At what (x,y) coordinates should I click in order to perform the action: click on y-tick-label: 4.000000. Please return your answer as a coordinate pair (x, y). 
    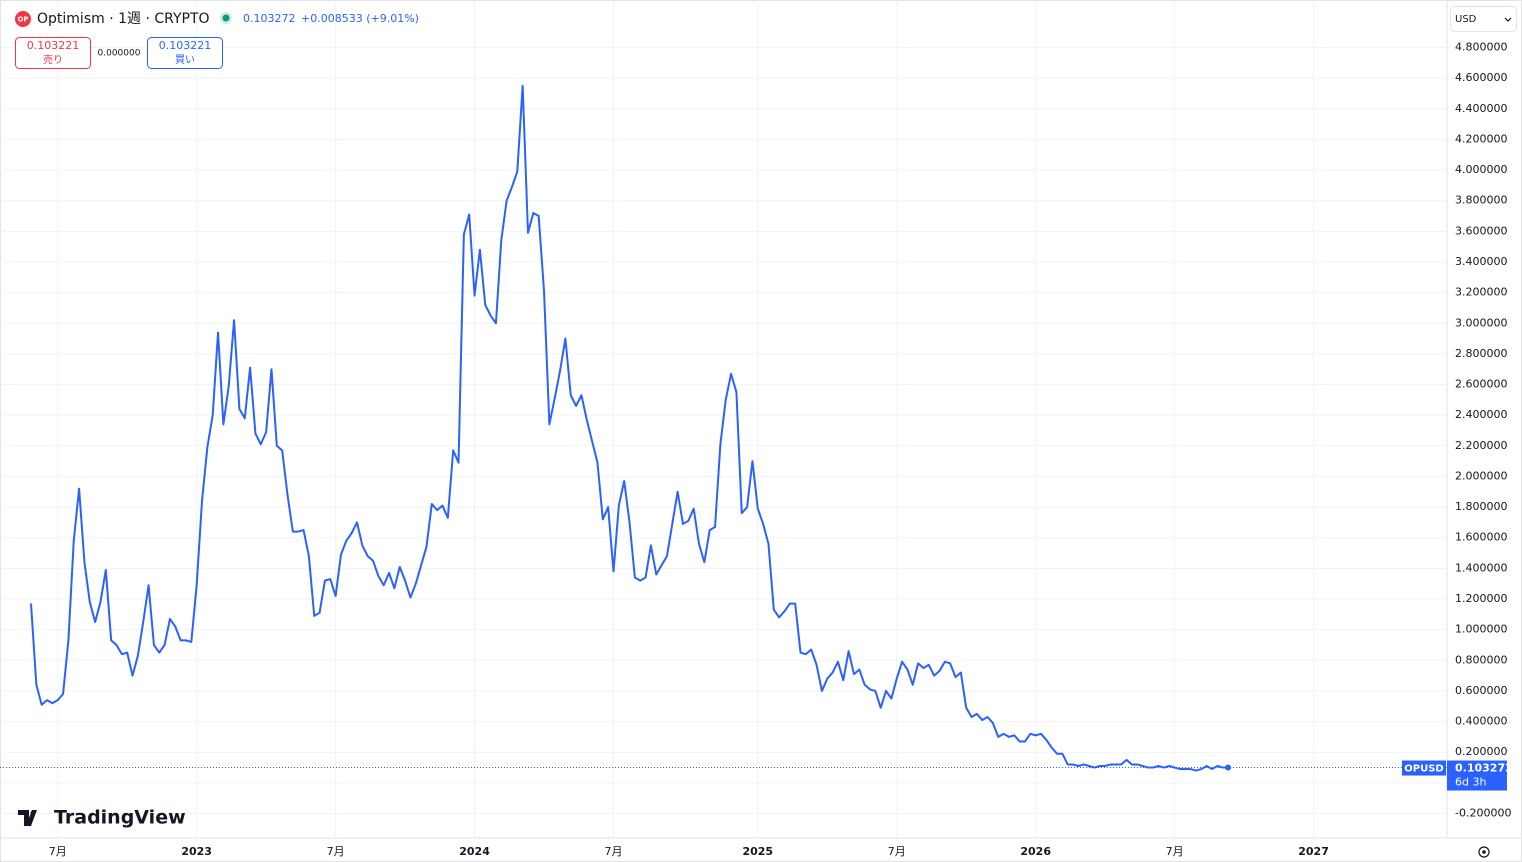
    Looking at the image, I should click on (1481, 169).